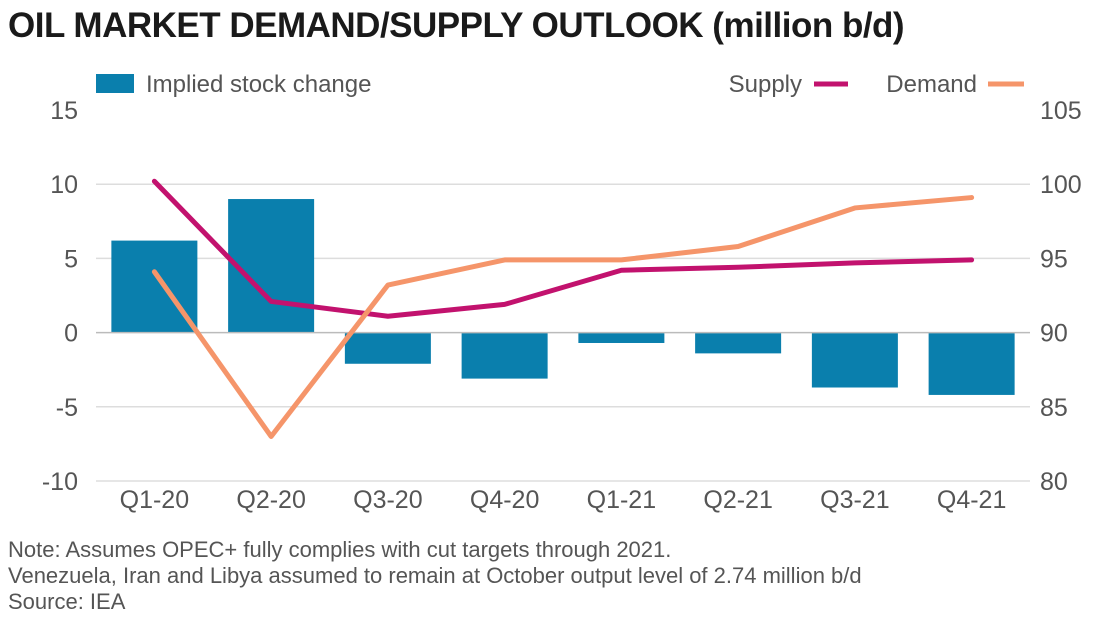 This screenshot has height=631, width=1100. What do you see at coordinates (71, 334) in the screenshot?
I see `left-tick-label: 0` at bounding box center [71, 334].